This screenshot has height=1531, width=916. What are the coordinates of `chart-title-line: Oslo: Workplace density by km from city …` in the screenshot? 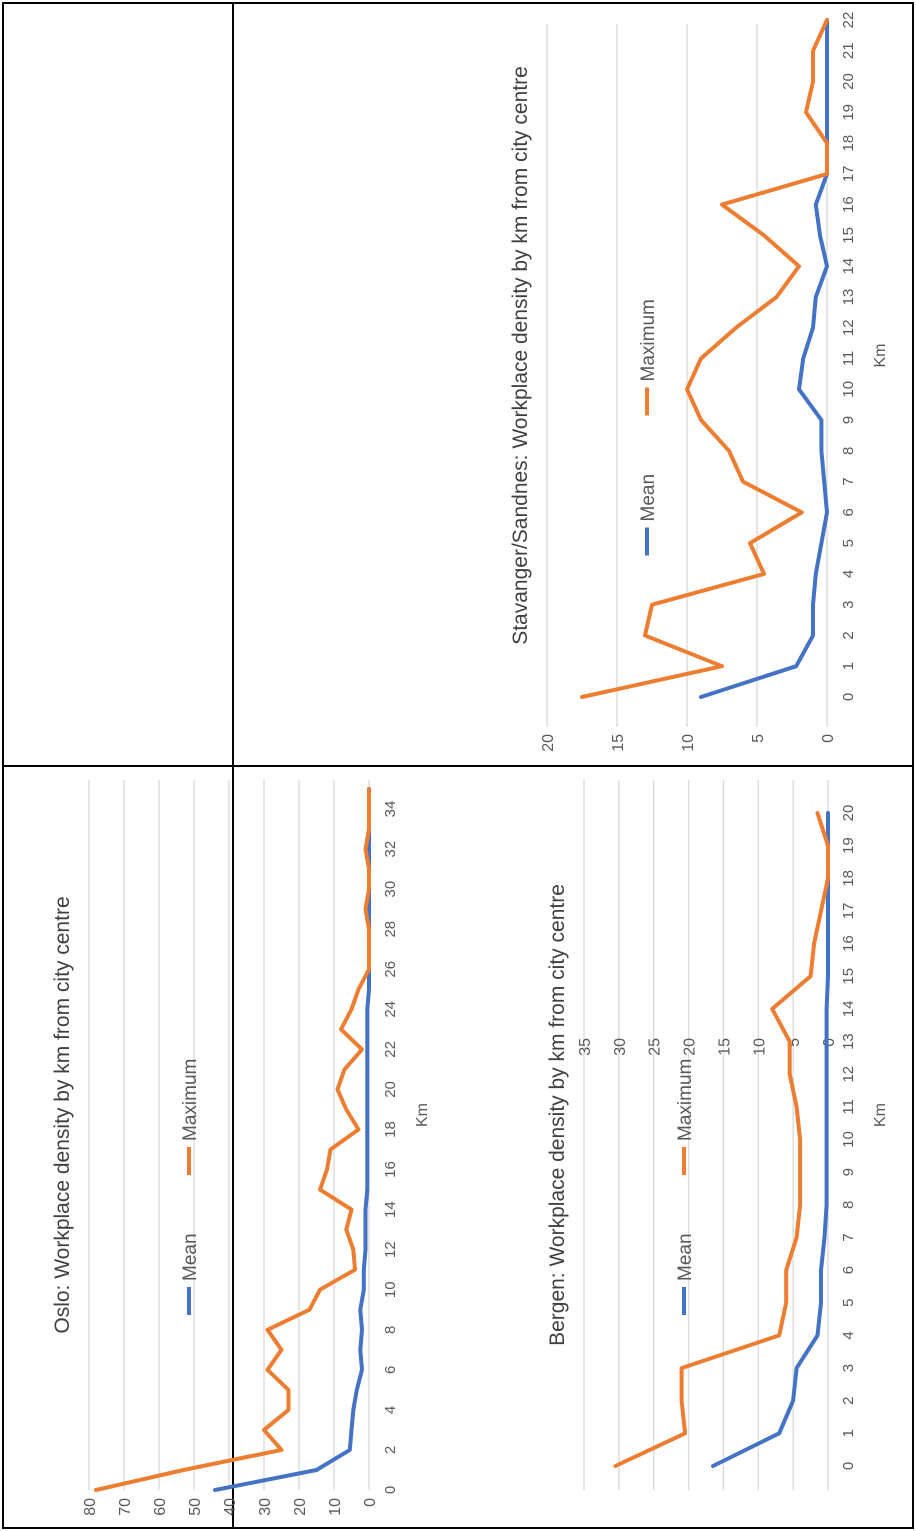 It's located at (62, 1114).